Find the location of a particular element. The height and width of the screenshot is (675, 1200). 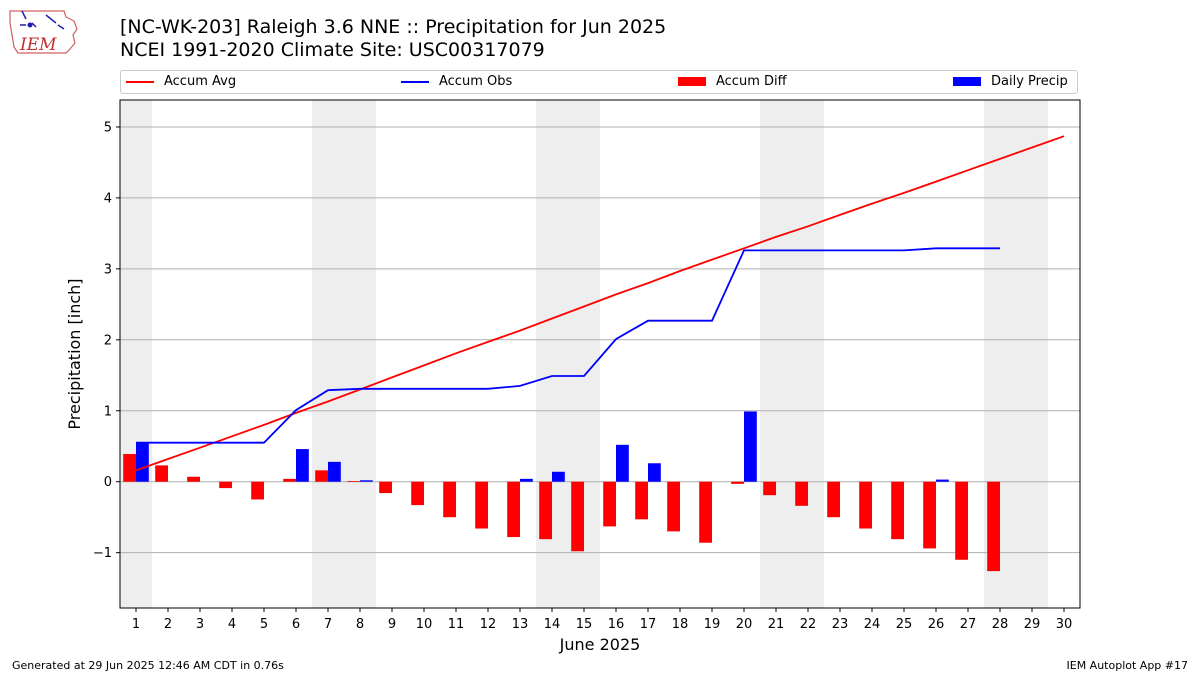

x-tick-label: 20 is located at coordinates (744, 624).